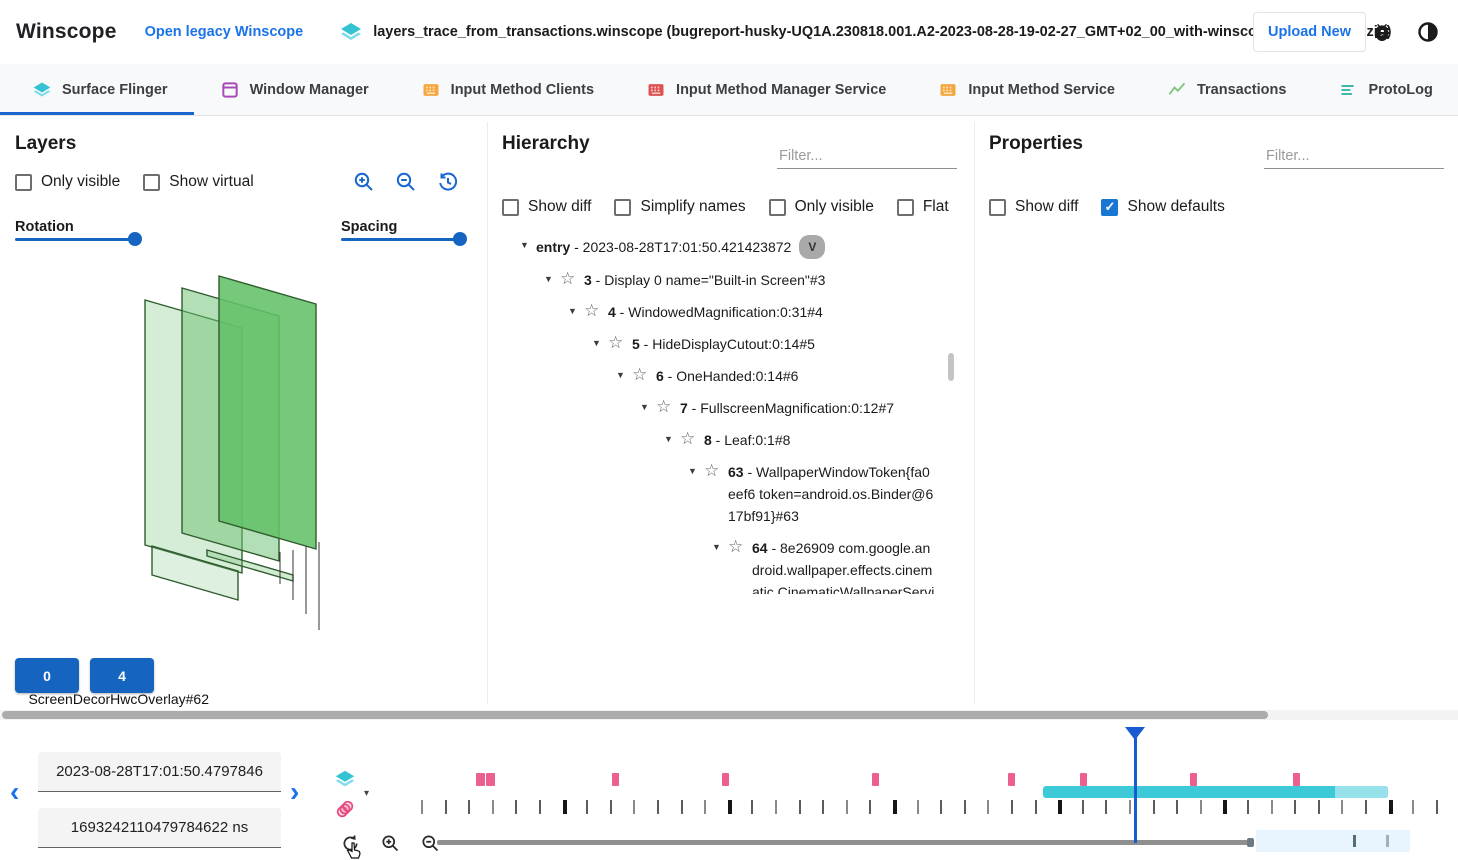 The height and width of the screenshot is (860, 1458). What do you see at coordinates (1382, 32) in the screenshot?
I see `bug-report-icon` at bounding box center [1382, 32].